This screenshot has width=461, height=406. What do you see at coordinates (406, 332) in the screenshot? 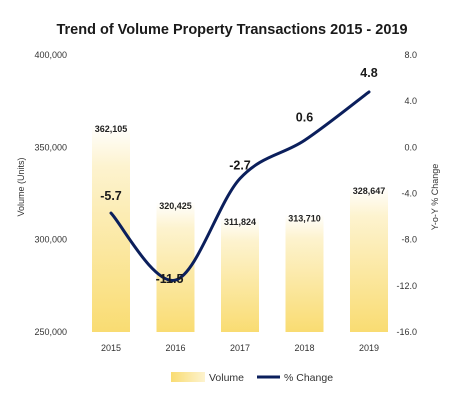
I see `right-tick-label: -16.0` at bounding box center [406, 332].